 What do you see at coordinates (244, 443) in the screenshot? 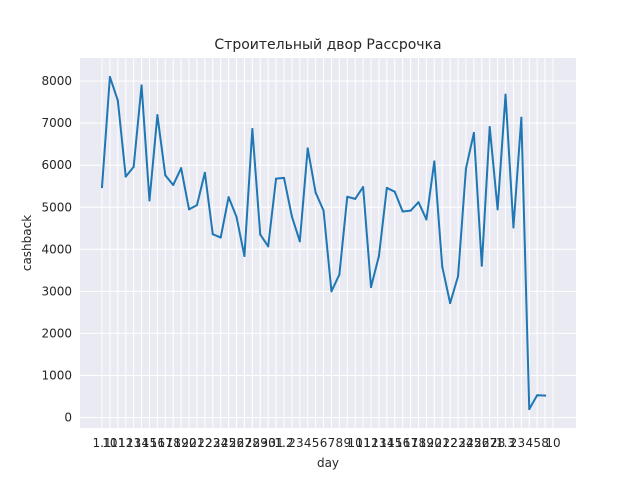
I see `x-tick-label: 27` at bounding box center [244, 443].